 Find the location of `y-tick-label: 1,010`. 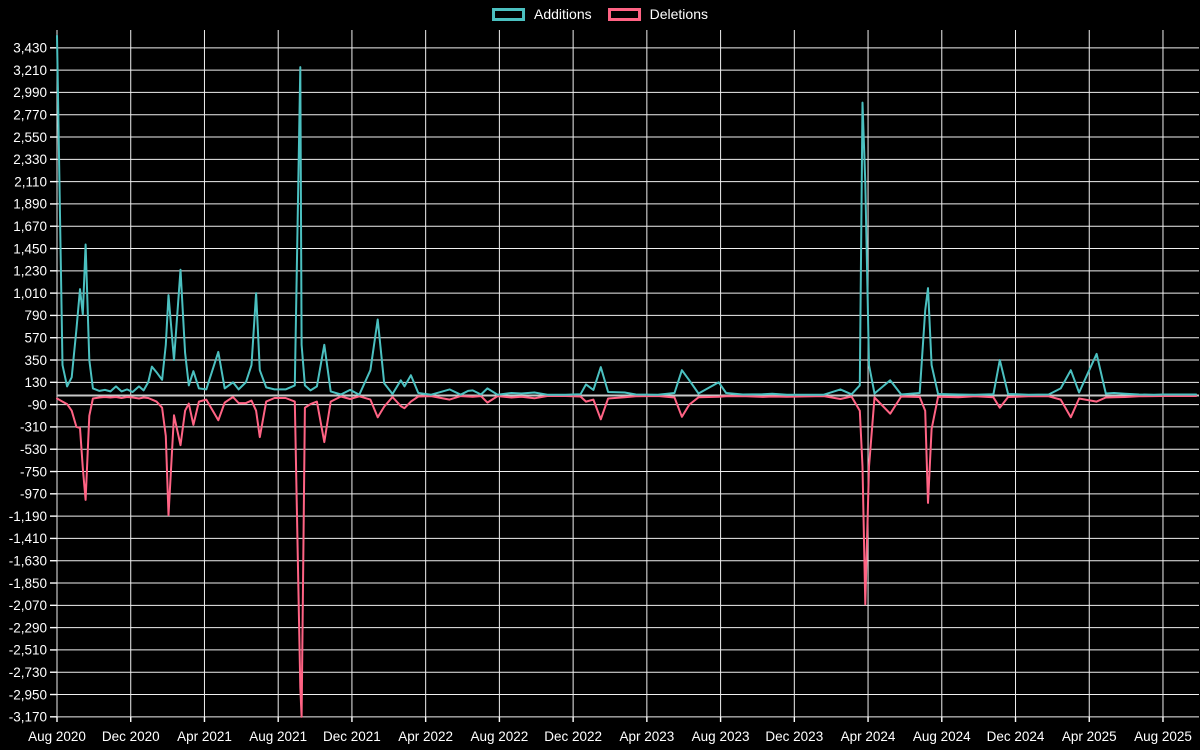

y-tick-label: 1,010 is located at coordinates (30, 293).